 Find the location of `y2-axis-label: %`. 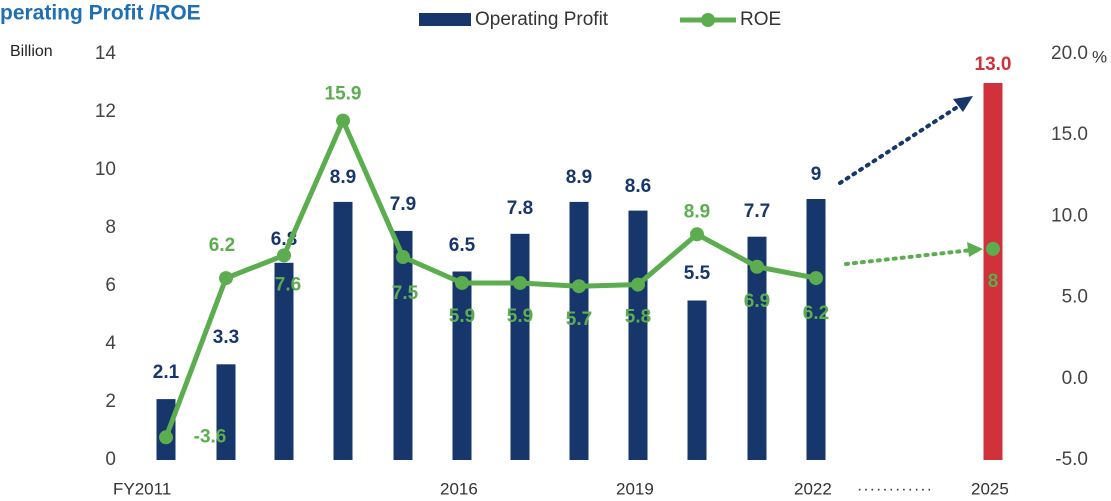

y2-axis-label: % is located at coordinates (1099, 56).